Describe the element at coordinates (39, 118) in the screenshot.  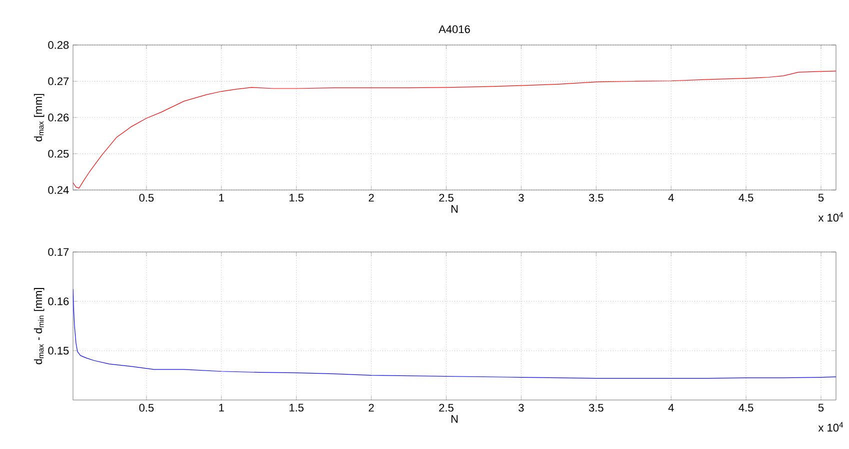
I see `y-axis-title: d$_{max}$ [mm]` at that location.